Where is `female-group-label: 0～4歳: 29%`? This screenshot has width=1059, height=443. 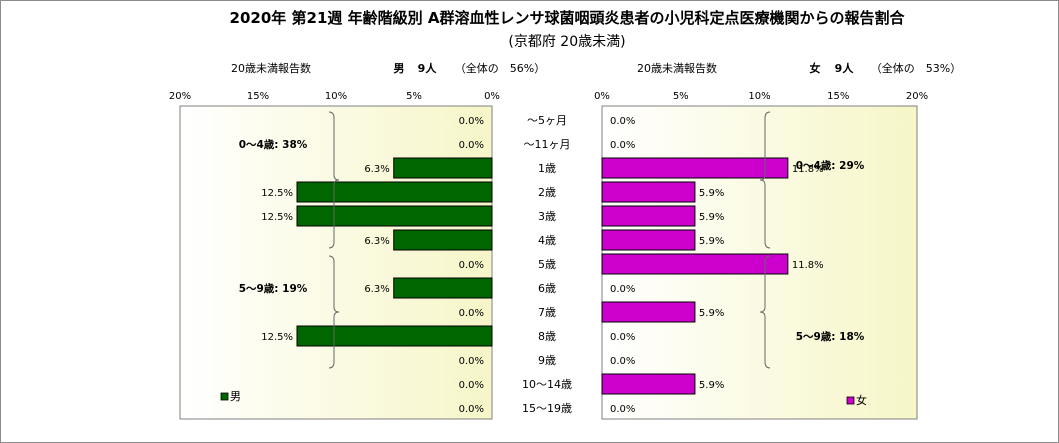 female-group-label: 0～4歳: 29% is located at coordinates (830, 165).